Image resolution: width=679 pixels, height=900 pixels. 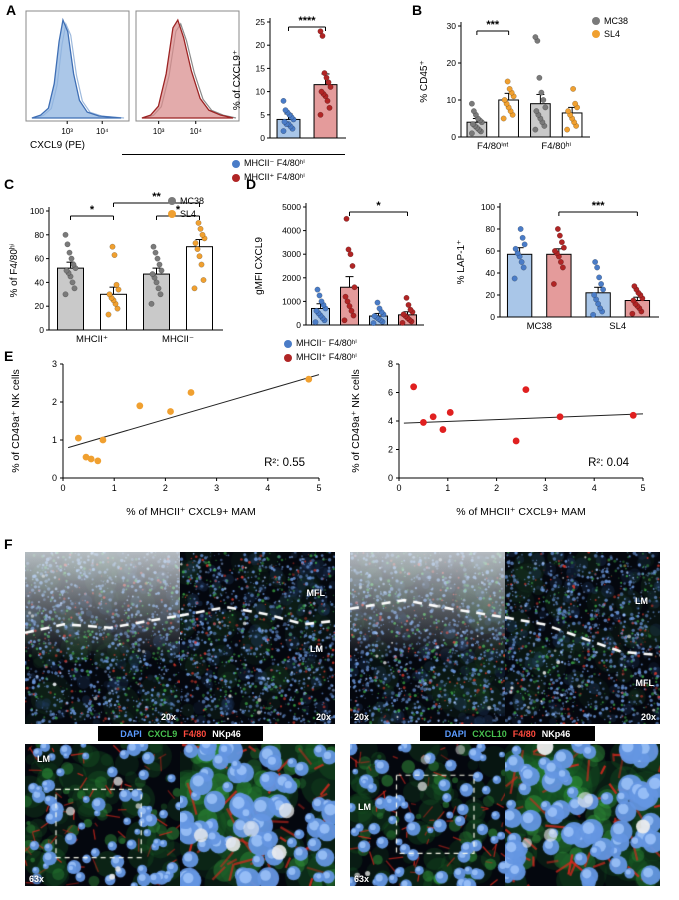 I want to click on legend-dot-mhcii-pos, so click(x=236, y=177).